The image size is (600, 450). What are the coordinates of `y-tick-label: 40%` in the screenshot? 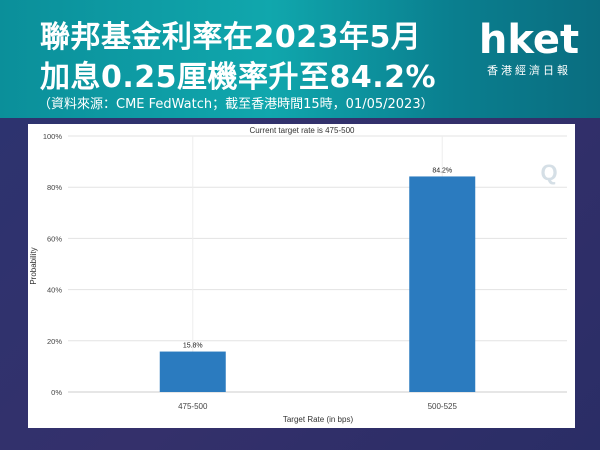 It's located at (54, 290).